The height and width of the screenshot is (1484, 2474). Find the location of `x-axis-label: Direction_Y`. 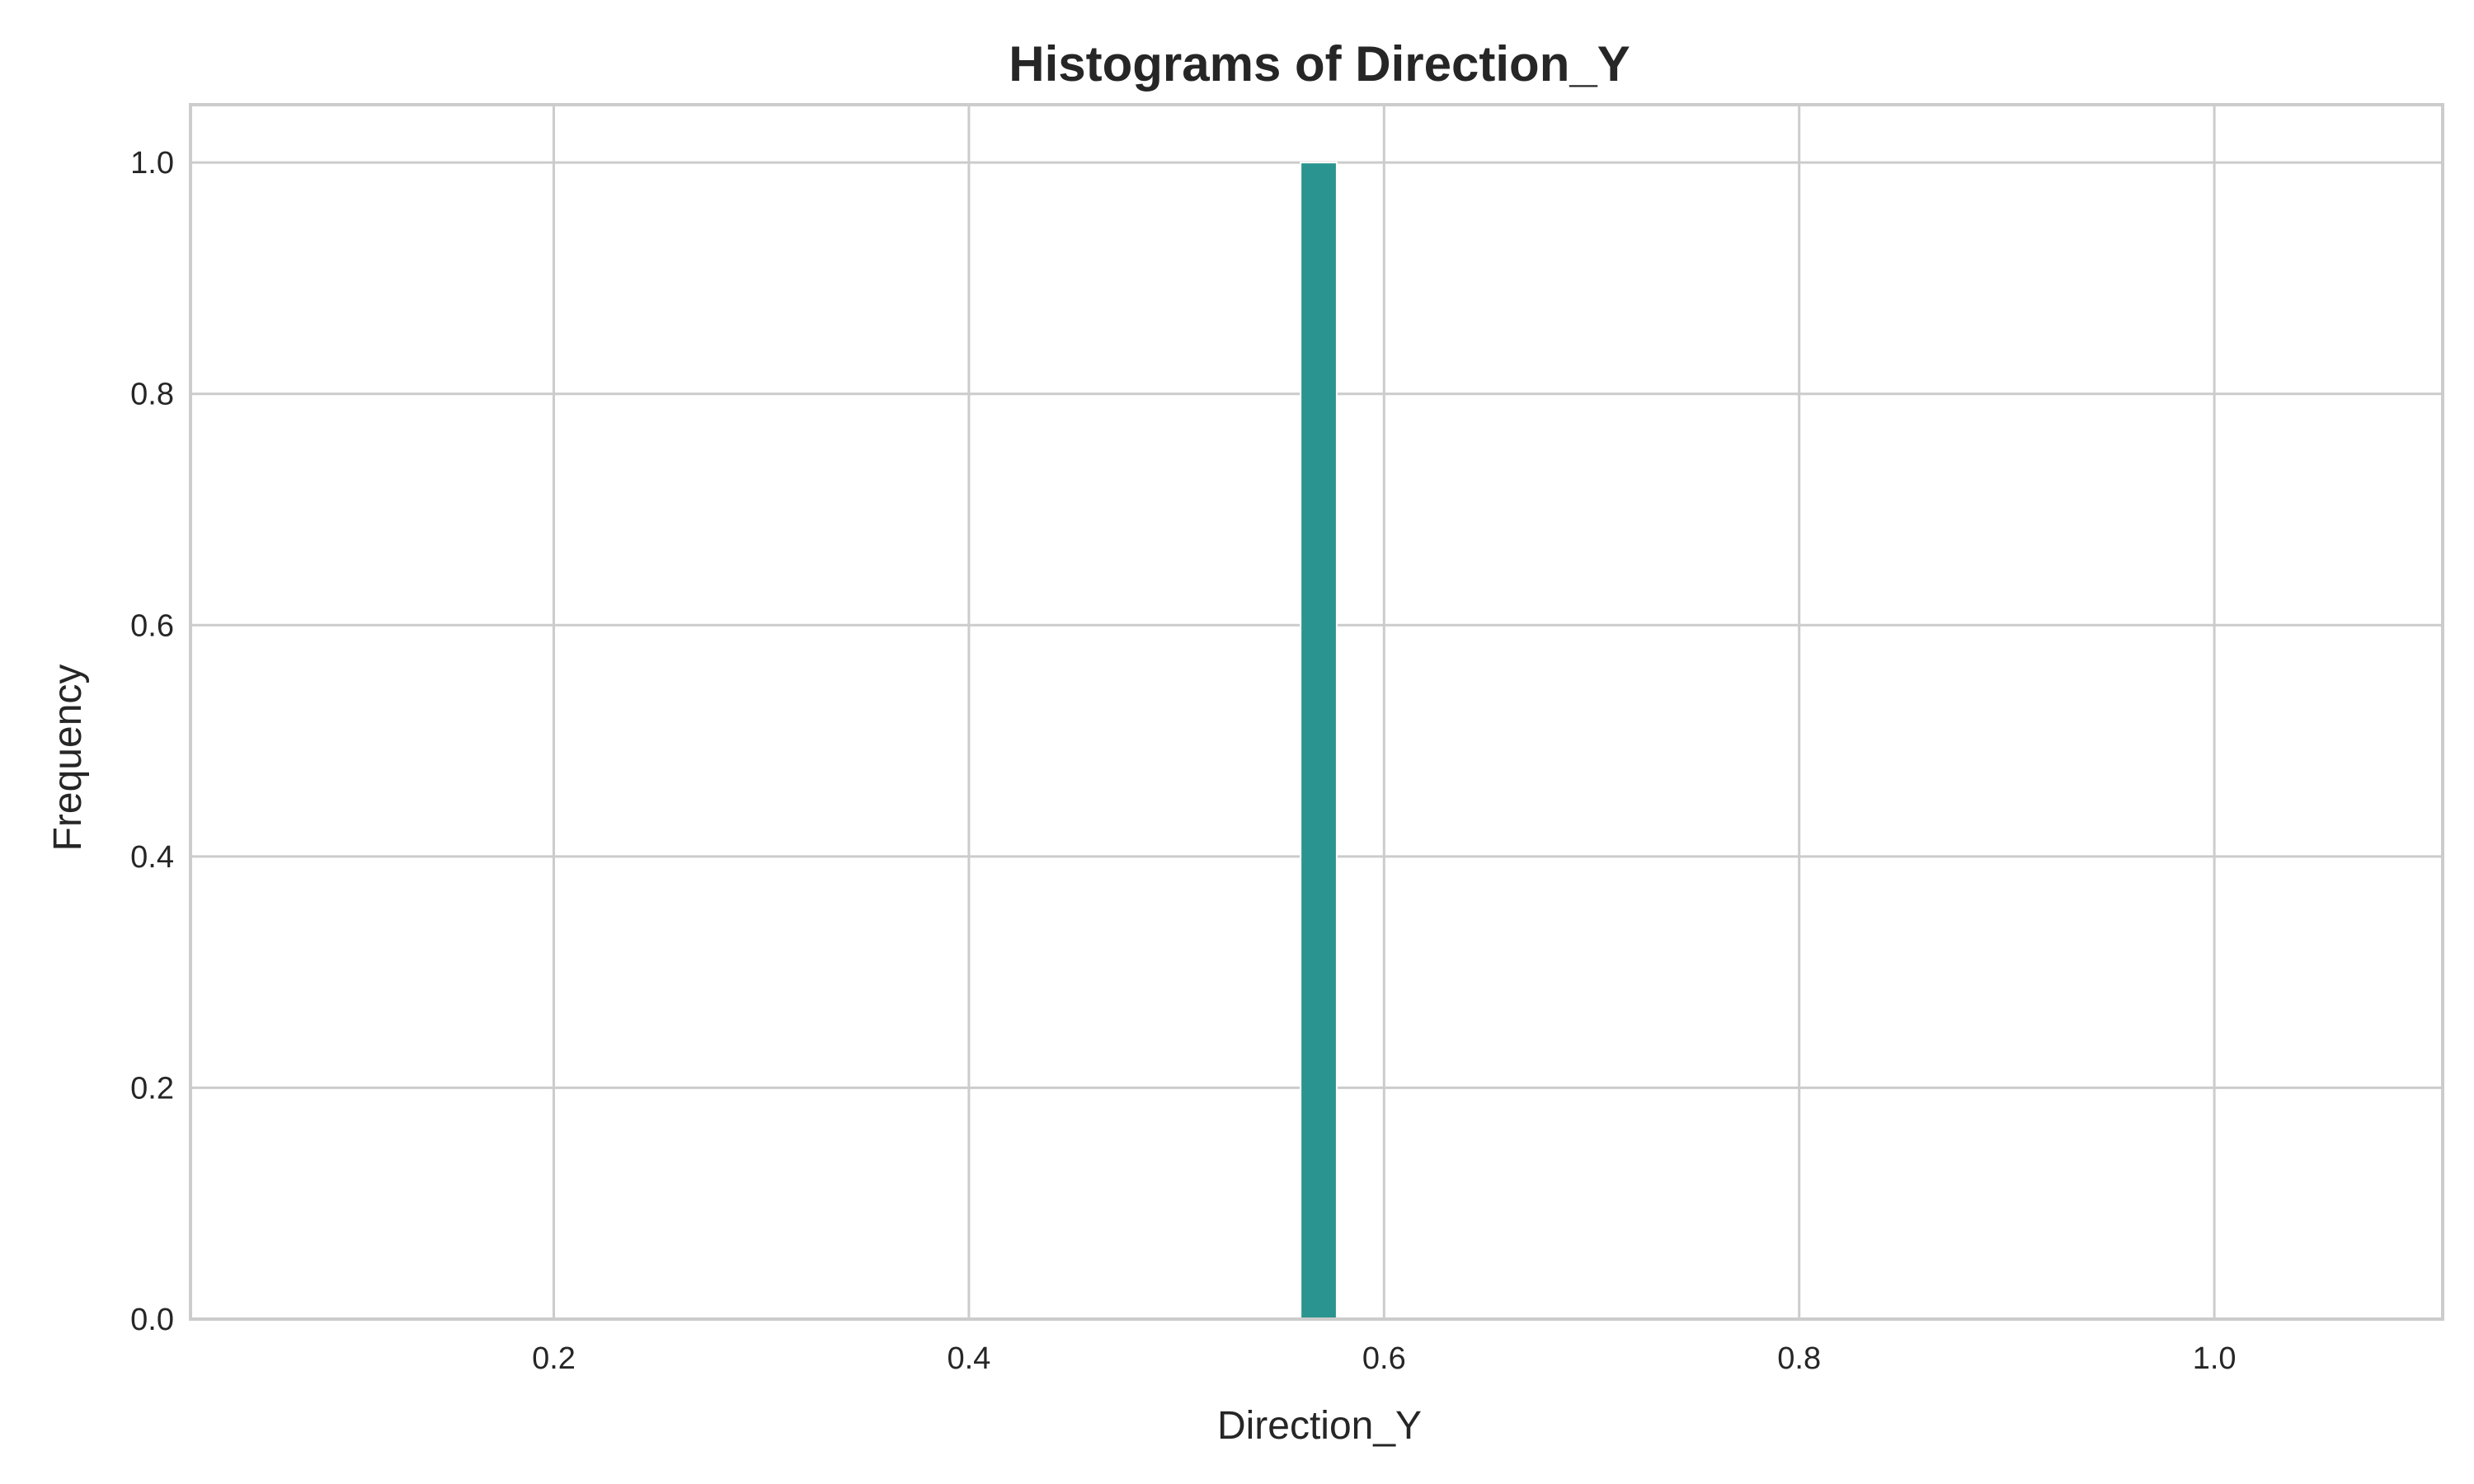

x-axis-label: Direction_Y is located at coordinates (1319, 1426).